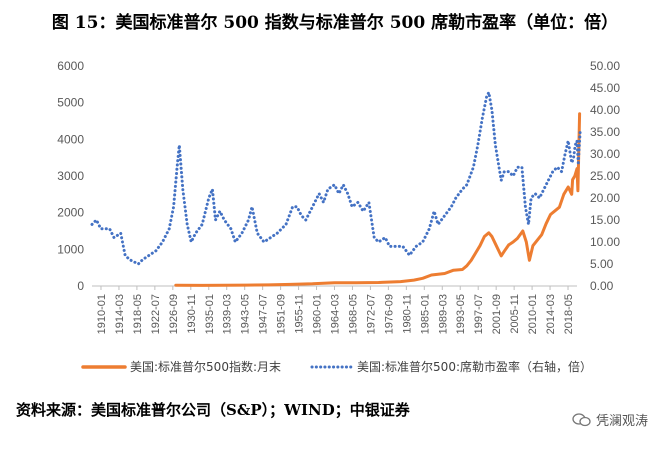 The image size is (670, 453). What do you see at coordinates (461, 314) in the screenshot?
I see `x-tick-label: 1993-05` at bounding box center [461, 314].